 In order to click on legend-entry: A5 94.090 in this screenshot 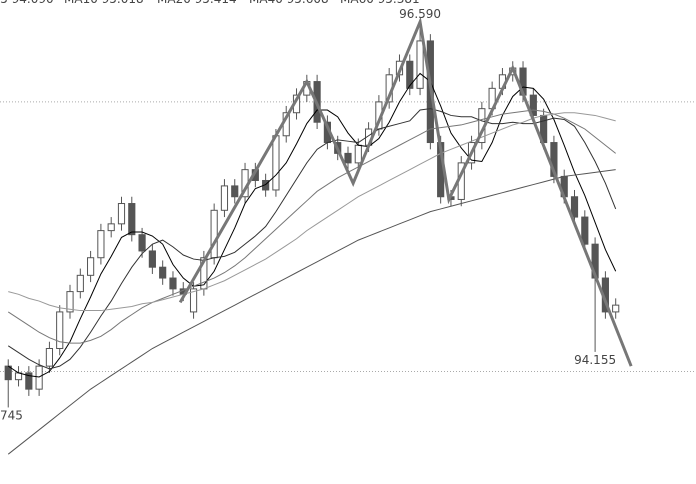, I will do `click(27, 3)`.